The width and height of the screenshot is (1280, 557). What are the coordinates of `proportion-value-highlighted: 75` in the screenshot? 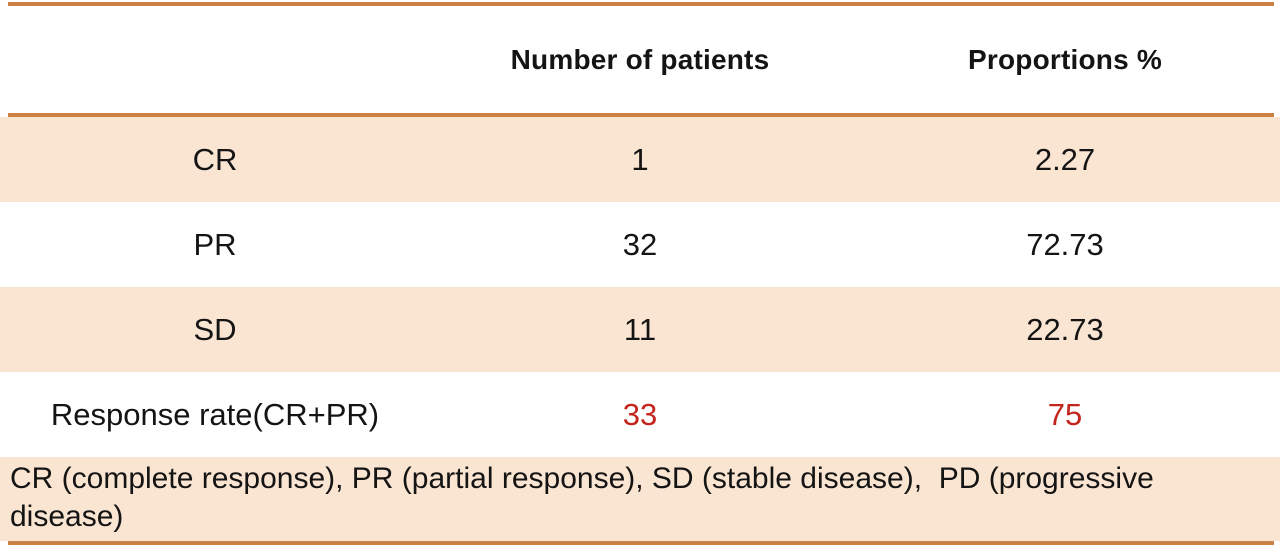 It's located at (1065, 414).